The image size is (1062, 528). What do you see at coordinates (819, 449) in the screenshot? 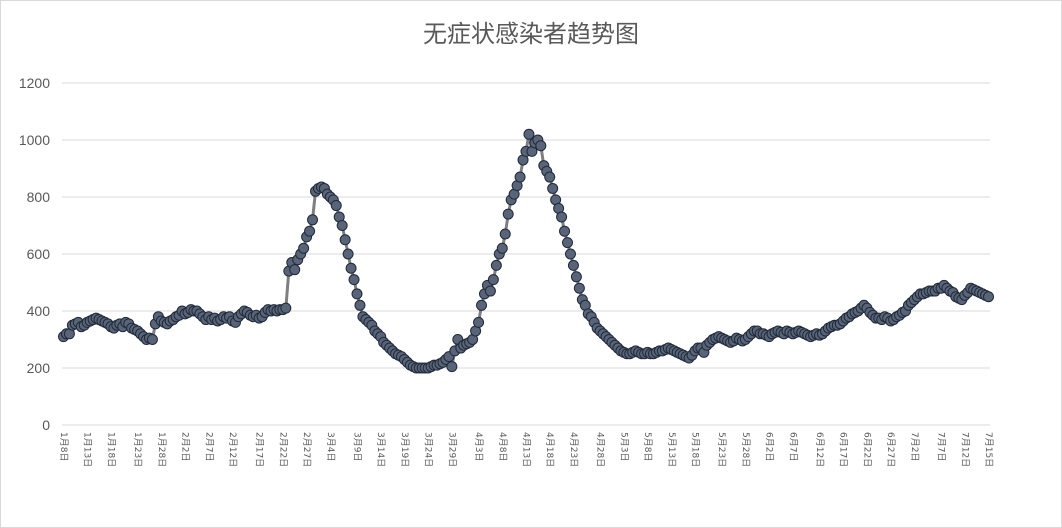
I see `x-tick-label: 6月12日` at bounding box center [819, 449].